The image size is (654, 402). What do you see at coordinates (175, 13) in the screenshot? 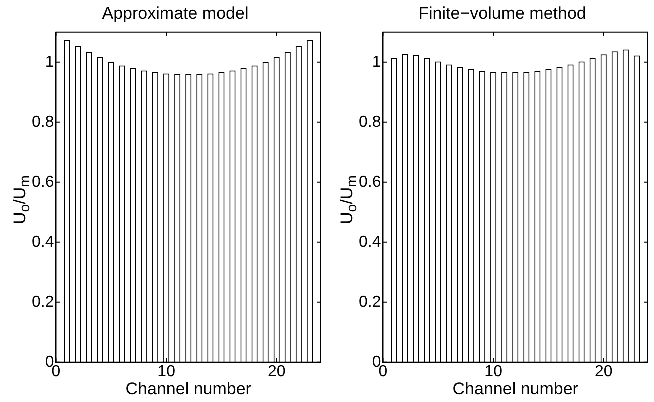
I see `chart-title: Approximate model` at bounding box center [175, 13].